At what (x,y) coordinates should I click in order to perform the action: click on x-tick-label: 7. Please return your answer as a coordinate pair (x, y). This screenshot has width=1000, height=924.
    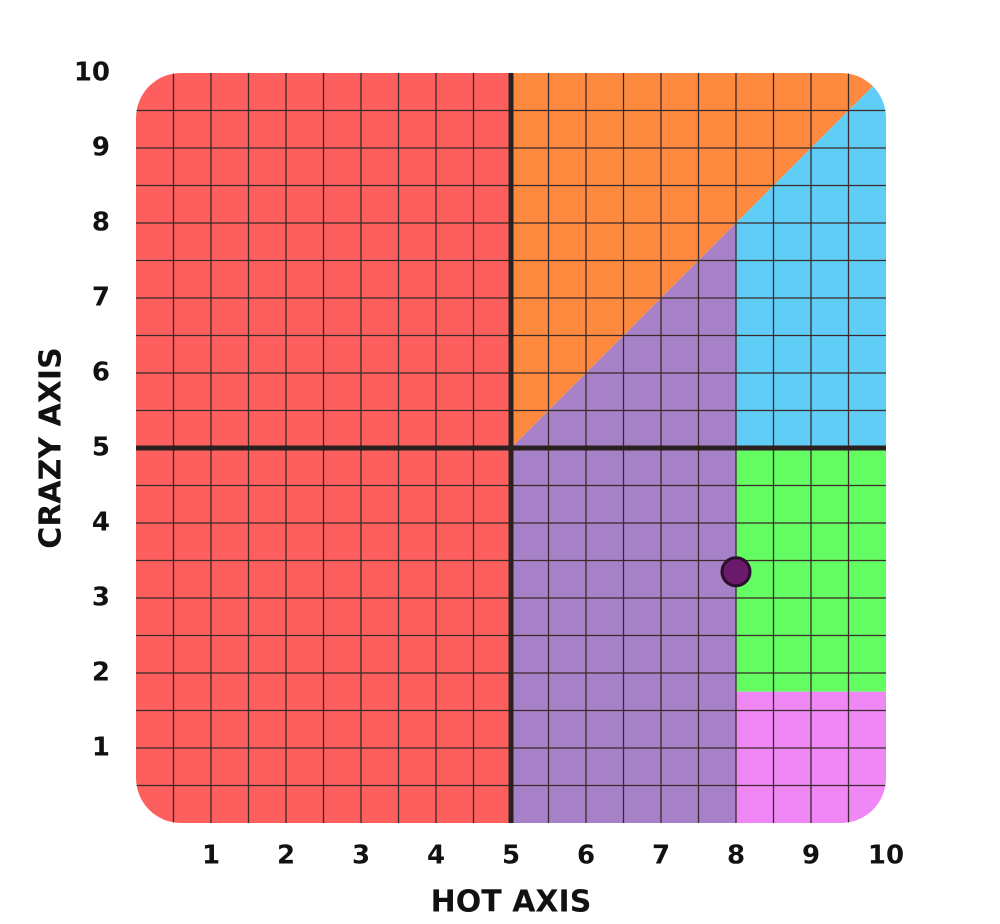
    Looking at the image, I should click on (661, 856).